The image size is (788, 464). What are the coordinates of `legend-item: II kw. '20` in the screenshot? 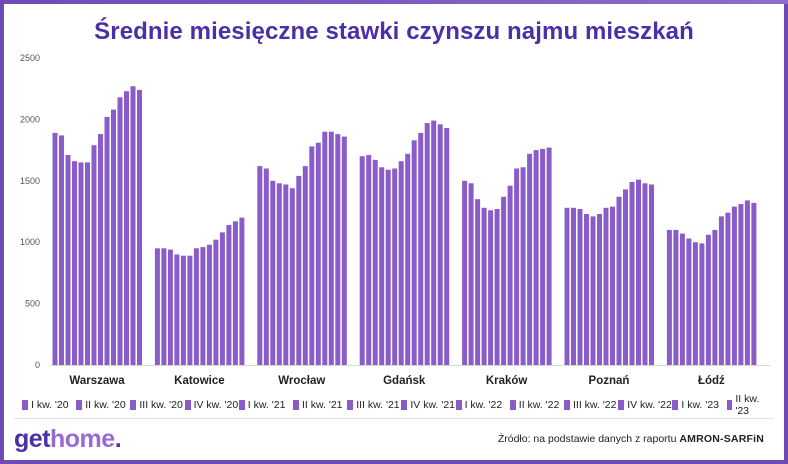 It's located at (101, 405).